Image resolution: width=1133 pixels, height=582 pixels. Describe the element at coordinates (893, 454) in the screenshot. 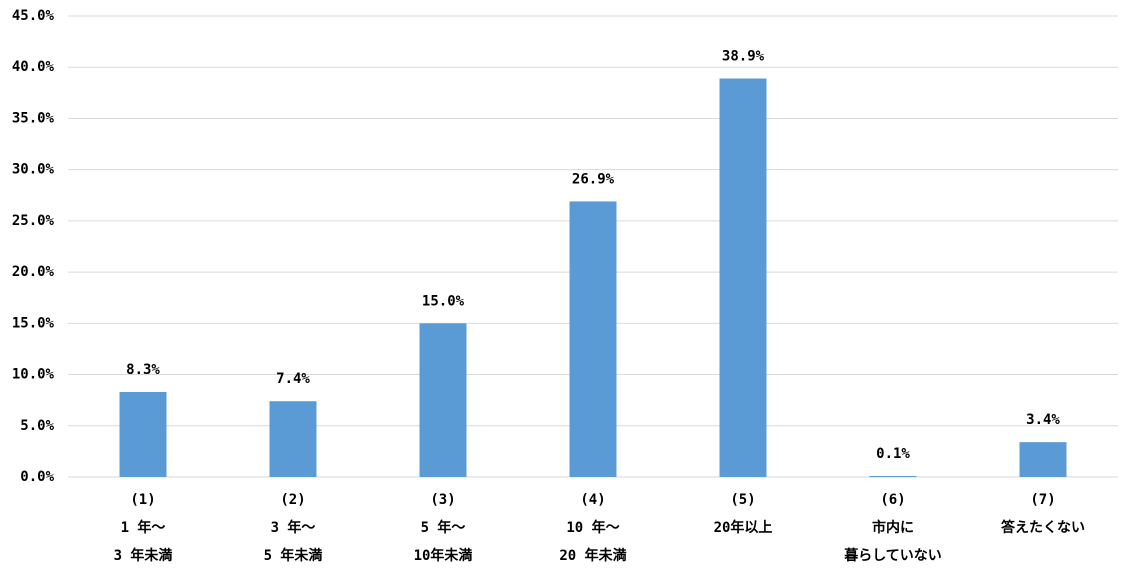

I see `value-label: 0.1%` at that location.